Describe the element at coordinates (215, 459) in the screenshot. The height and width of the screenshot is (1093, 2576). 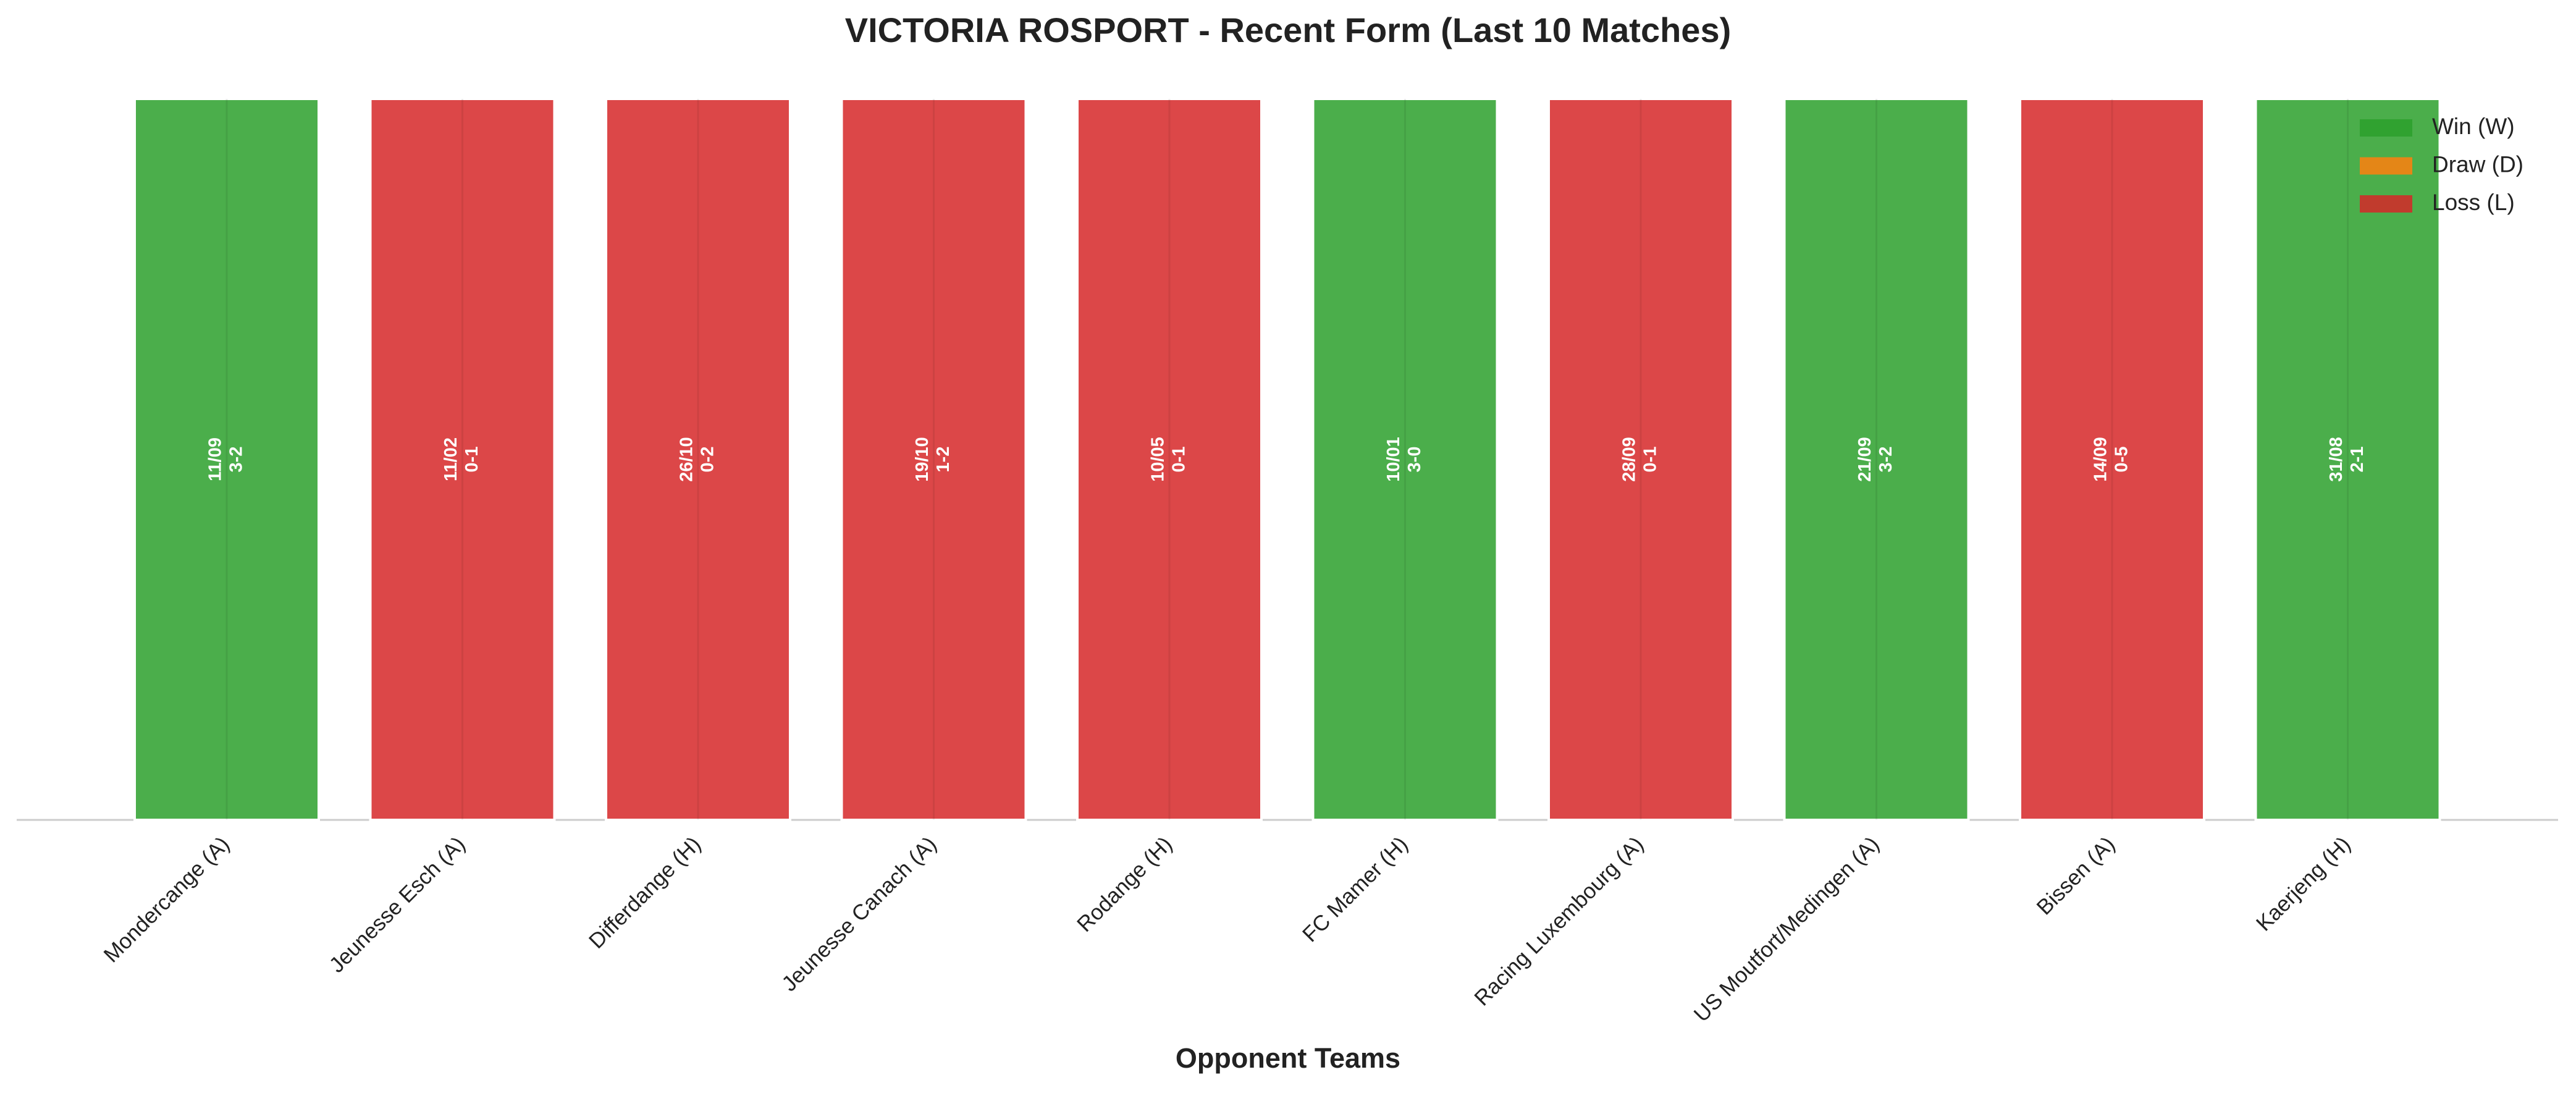
I see `match-date: 11/09` at that location.